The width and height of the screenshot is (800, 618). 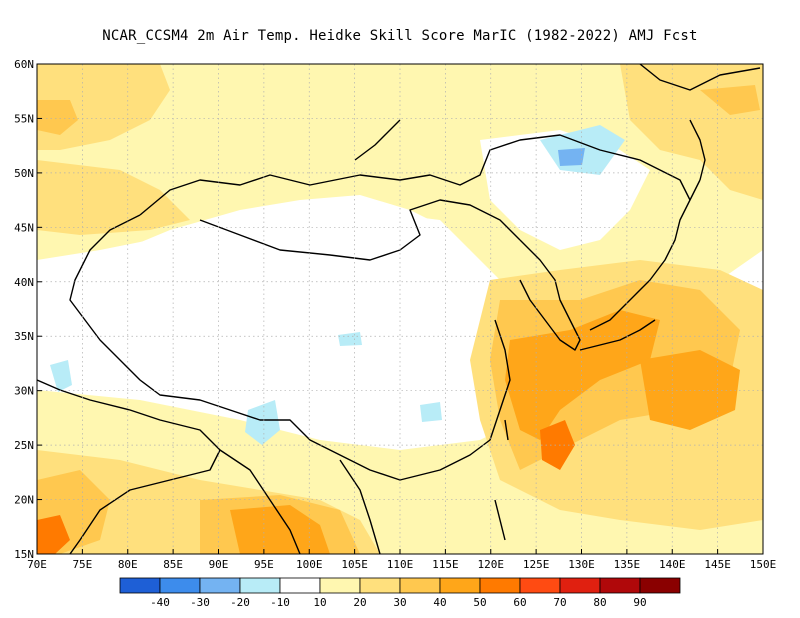 What do you see at coordinates (309, 564) in the screenshot?
I see `lon-tick-label: 100E` at bounding box center [309, 564].